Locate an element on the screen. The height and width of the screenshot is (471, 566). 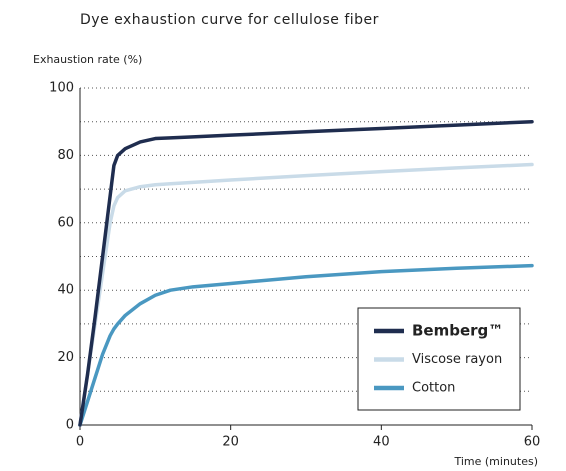
y-tick-label: 40 is located at coordinates (65, 290).